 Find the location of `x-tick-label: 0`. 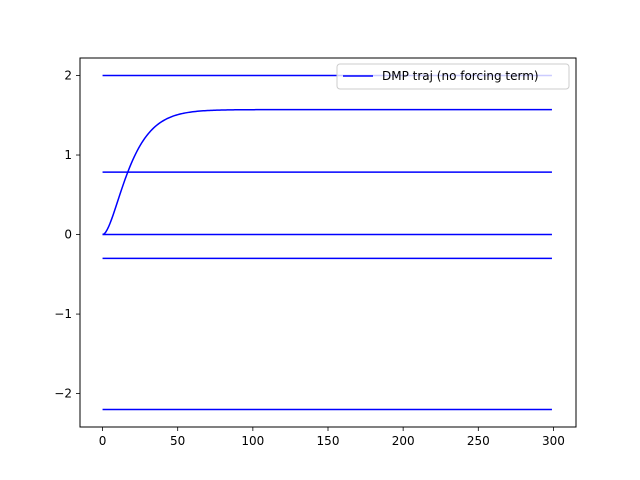

x-tick-label: 0 is located at coordinates (103, 441).